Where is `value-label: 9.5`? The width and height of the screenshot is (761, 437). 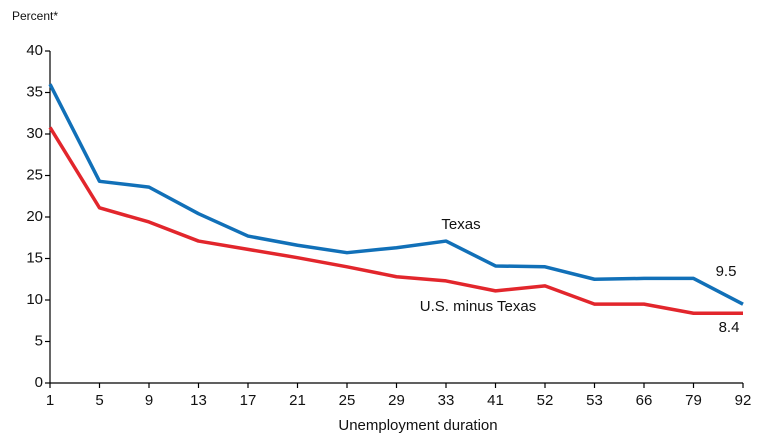
value-label: 9.5 is located at coordinates (726, 271).